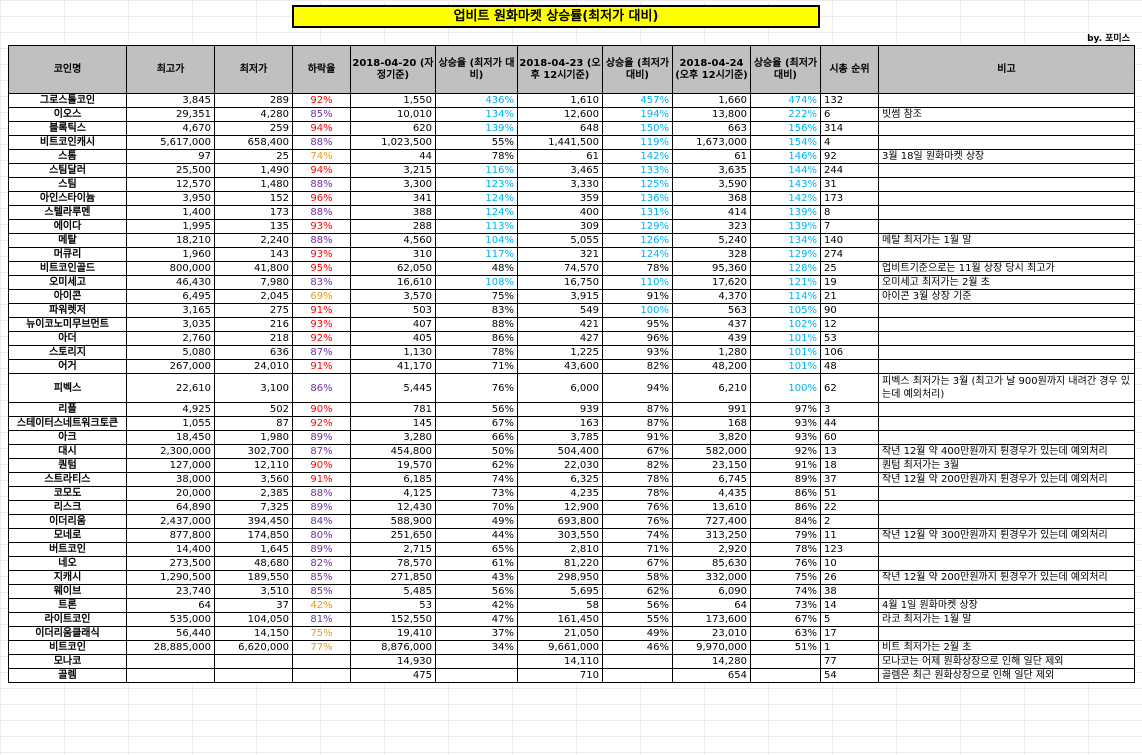 The width and height of the screenshot is (1142, 755). What do you see at coordinates (321, 296) in the screenshot?
I see `cell-drop-rate: 69%` at bounding box center [321, 296].